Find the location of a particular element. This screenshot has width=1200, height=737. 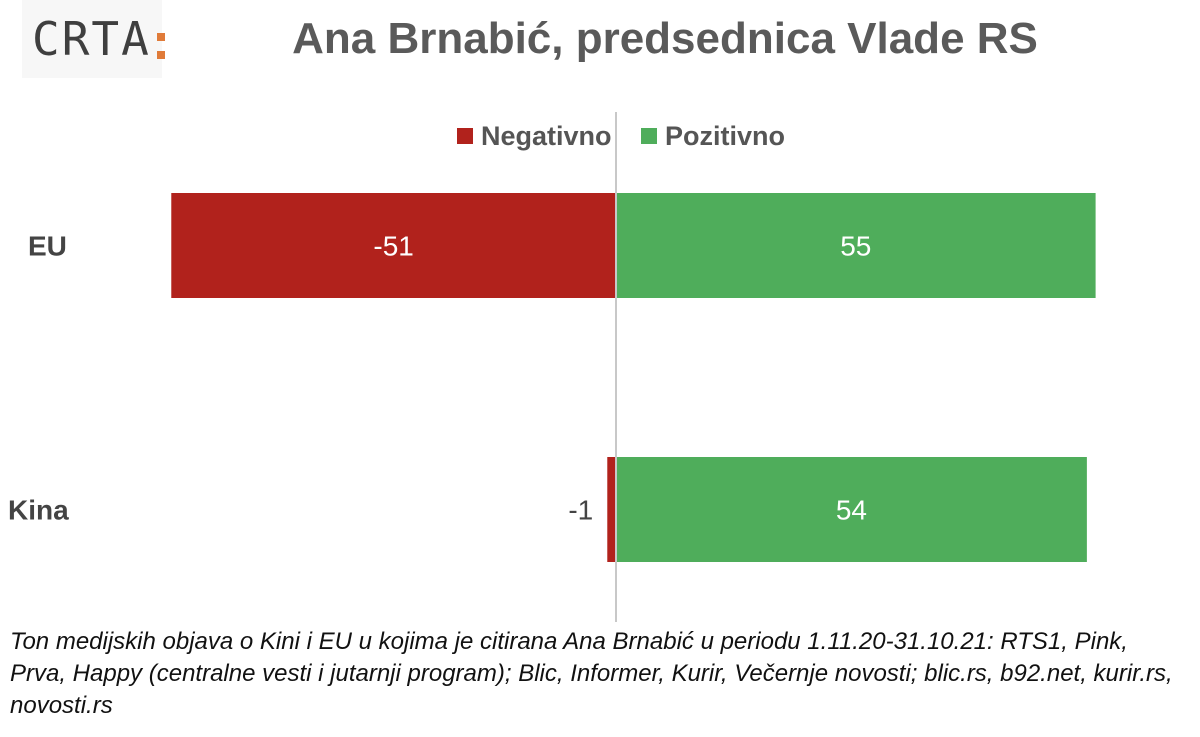

logo-colon-icon is located at coordinates (160, 46).